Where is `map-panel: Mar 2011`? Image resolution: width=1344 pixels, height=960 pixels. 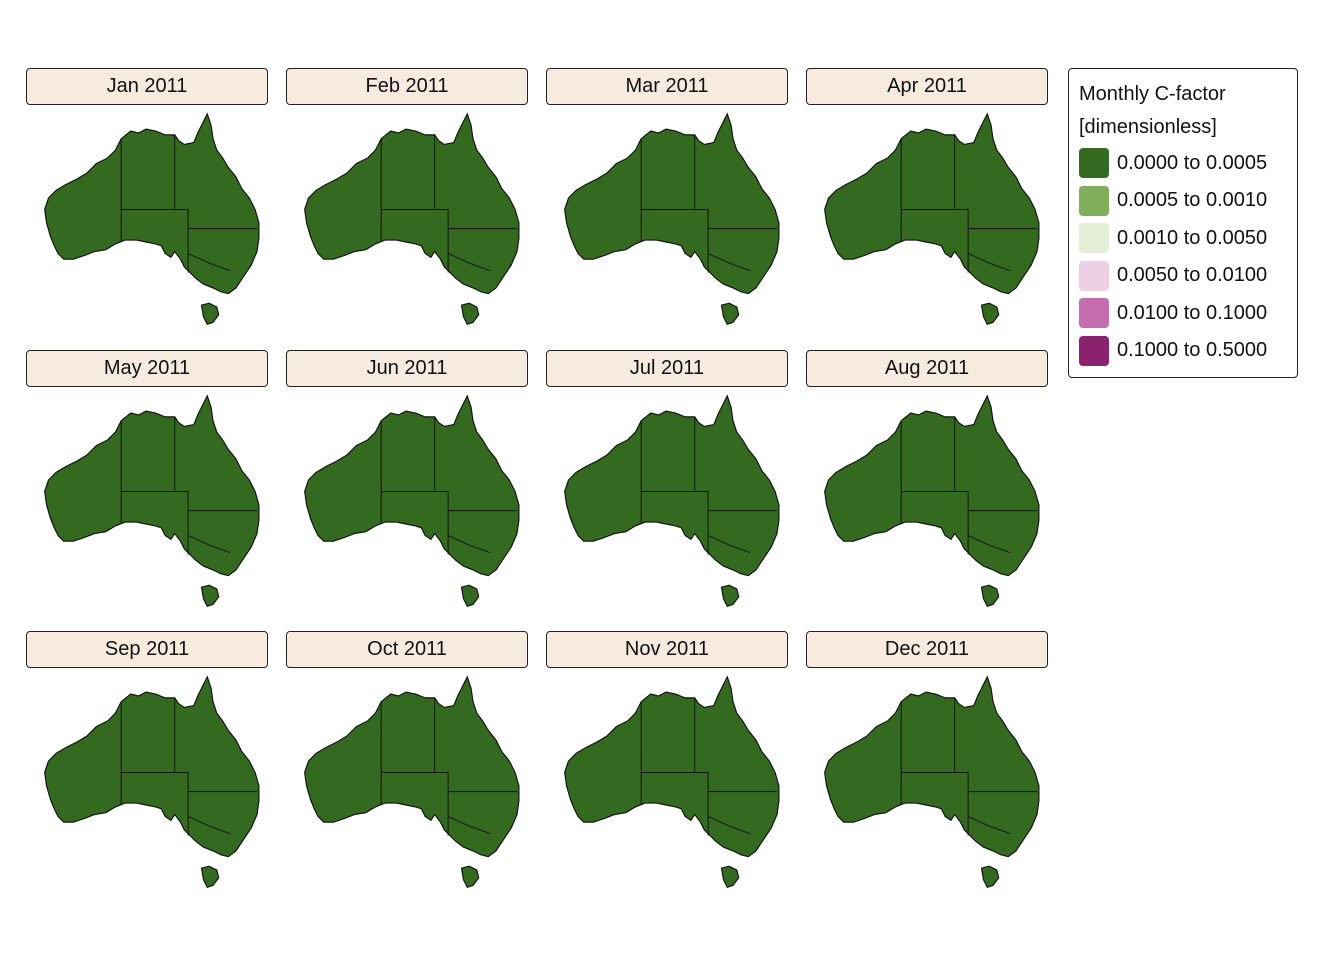 map-panel: Mar 2011 is located at coordinates (667, 199).